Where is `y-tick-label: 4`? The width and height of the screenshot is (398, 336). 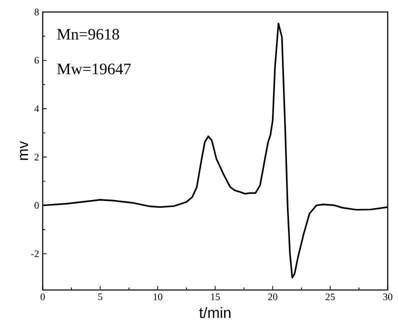 y-tick-label: 4 is located at coordinates (37, 108).